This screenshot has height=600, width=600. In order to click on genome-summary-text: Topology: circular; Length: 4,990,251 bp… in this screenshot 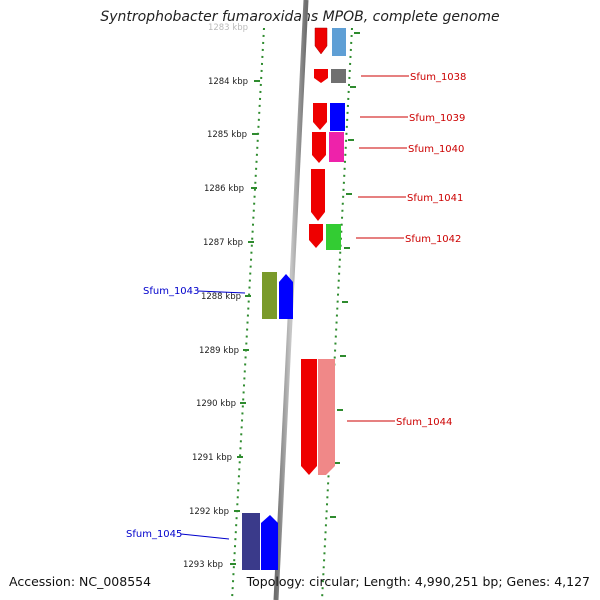, I will do `click(418, 581)`.